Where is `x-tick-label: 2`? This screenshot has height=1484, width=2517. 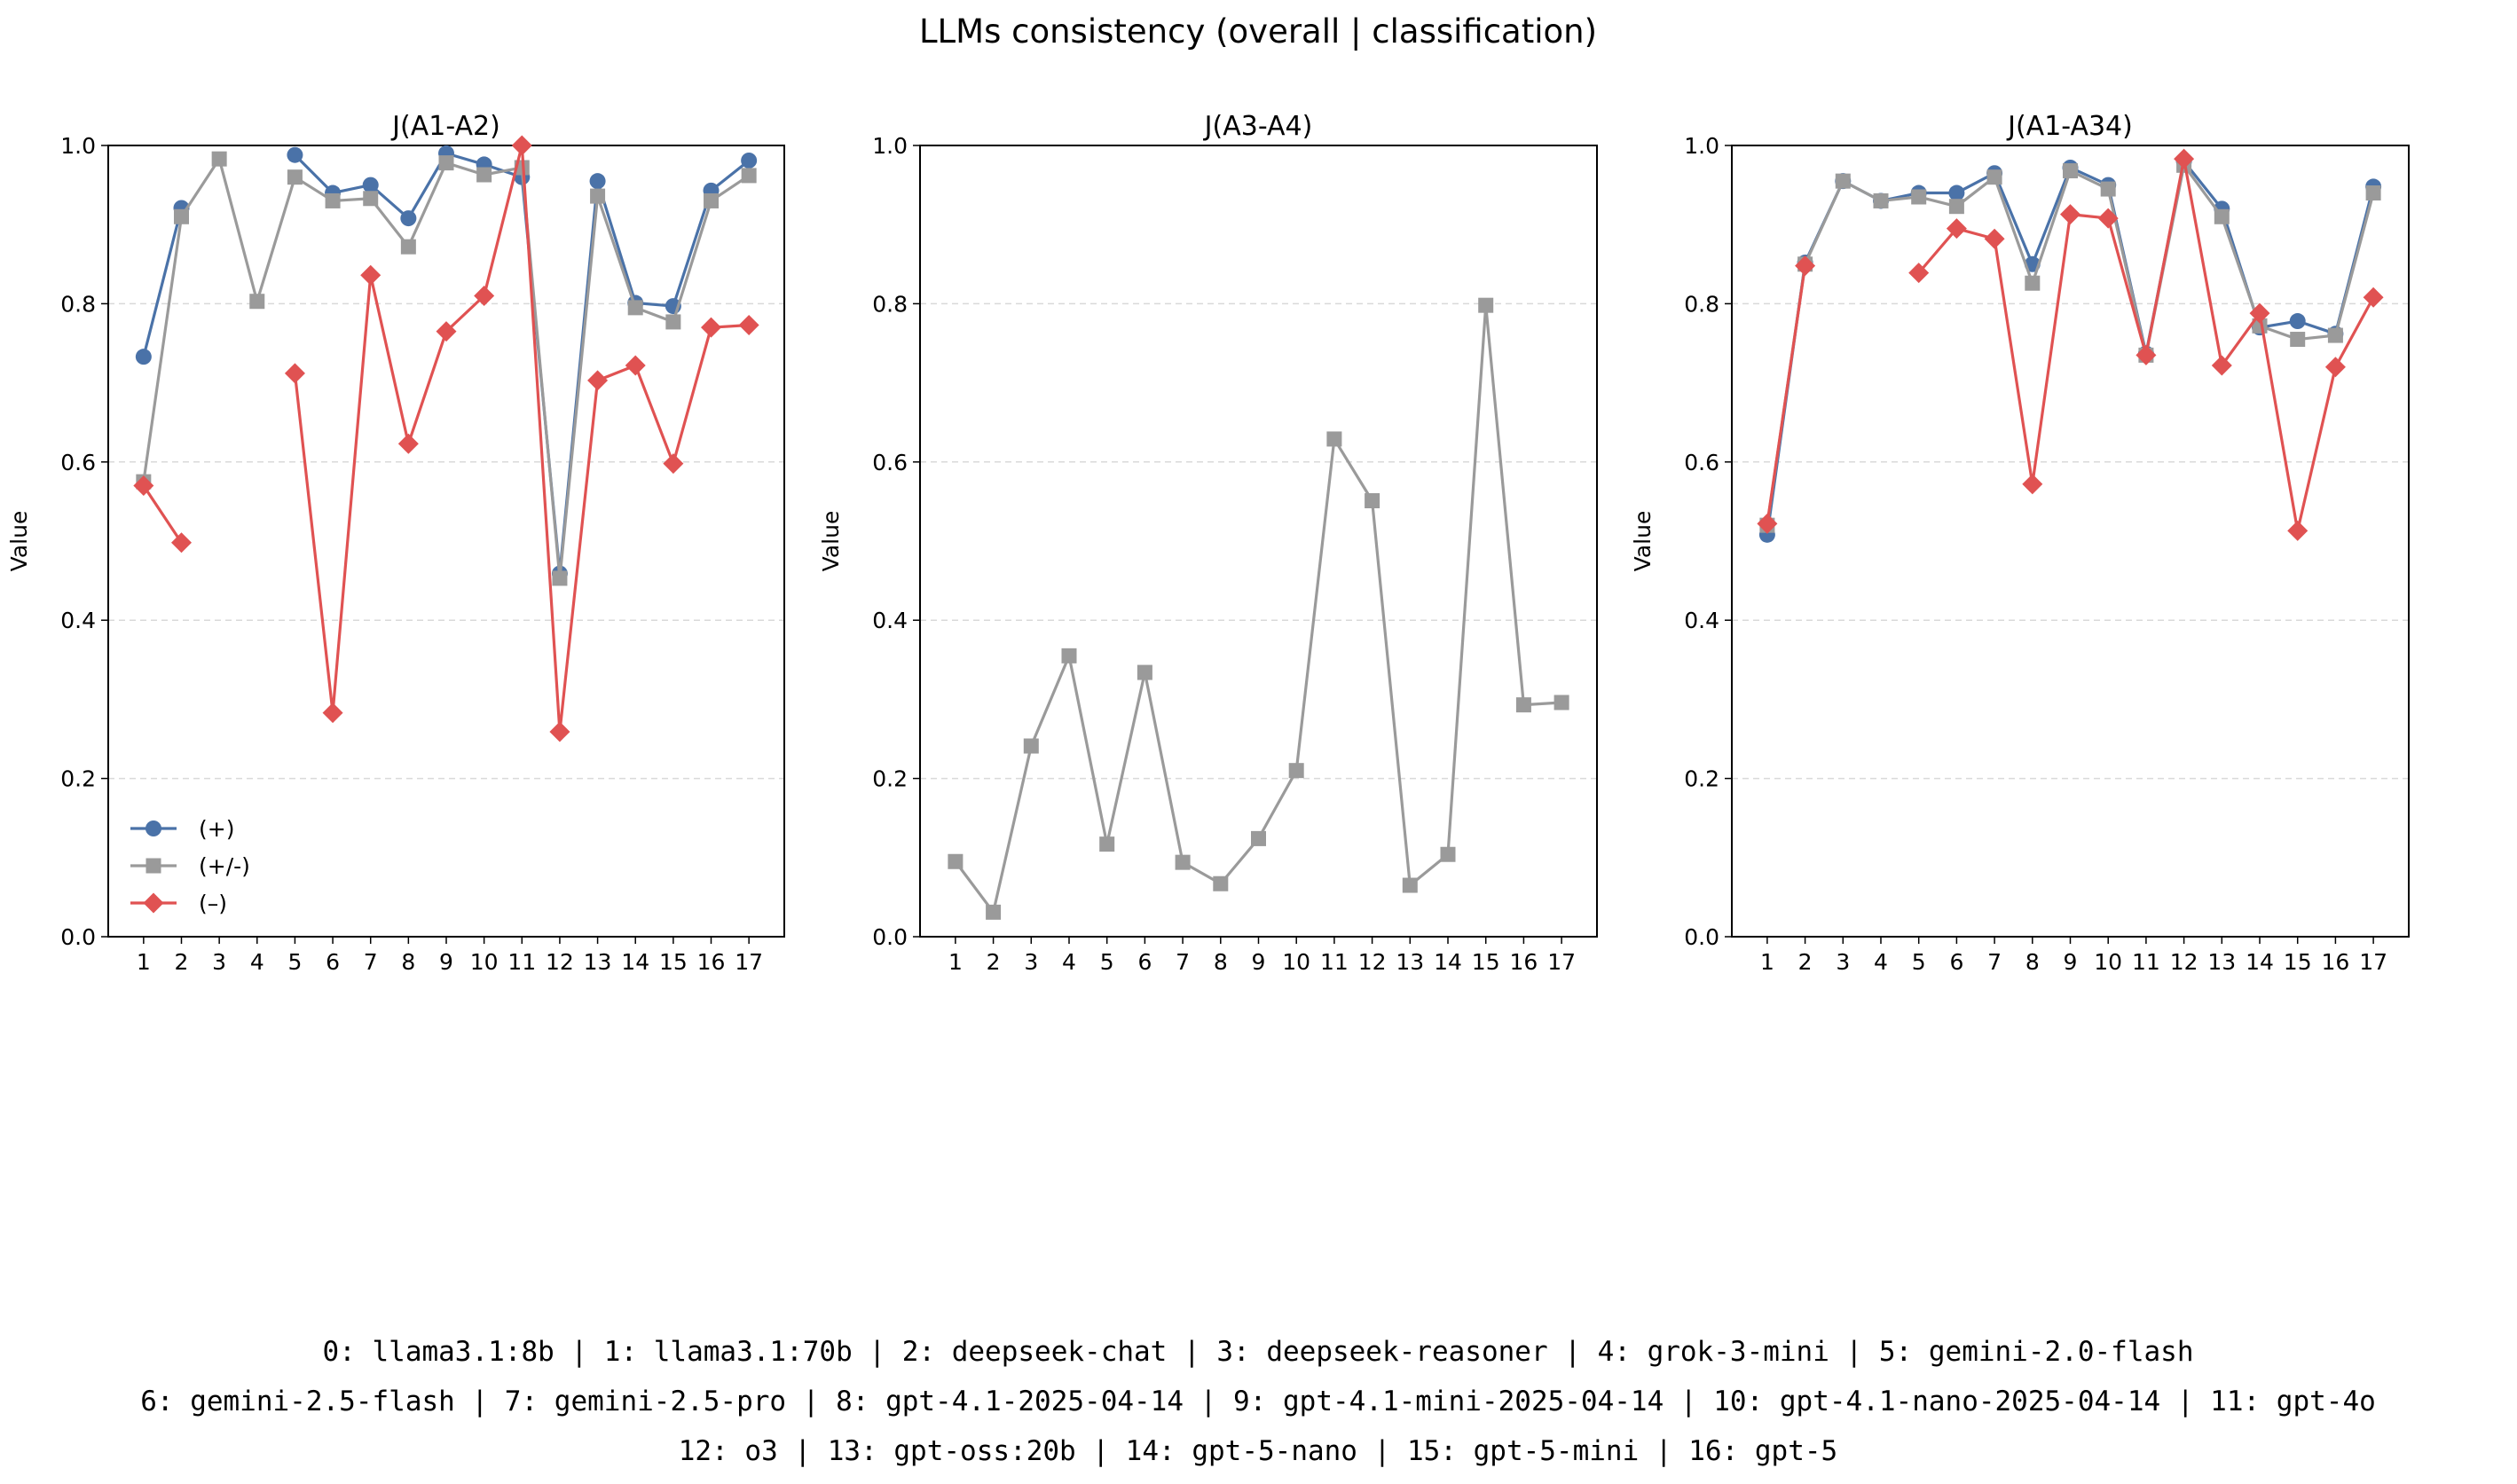 x-tick-label: 2 is located at coordinates (182, 962).